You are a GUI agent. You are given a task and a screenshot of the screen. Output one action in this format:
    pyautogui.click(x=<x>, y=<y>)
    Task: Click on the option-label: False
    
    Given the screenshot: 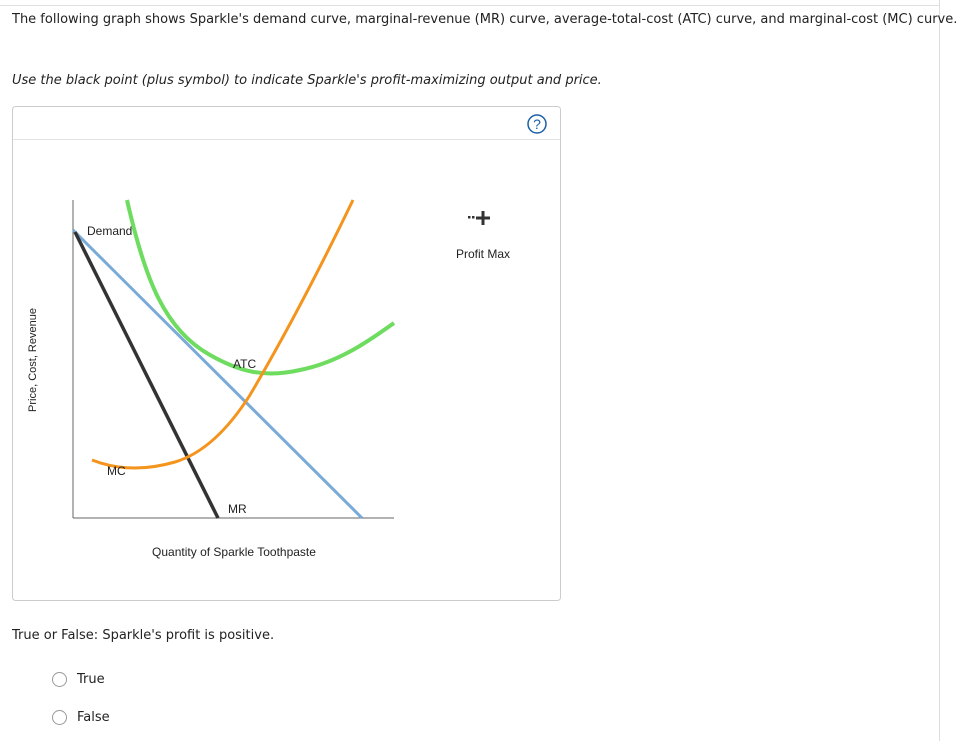 What is the action you would take?
    pyautogui.click(x=93, y=717)
    